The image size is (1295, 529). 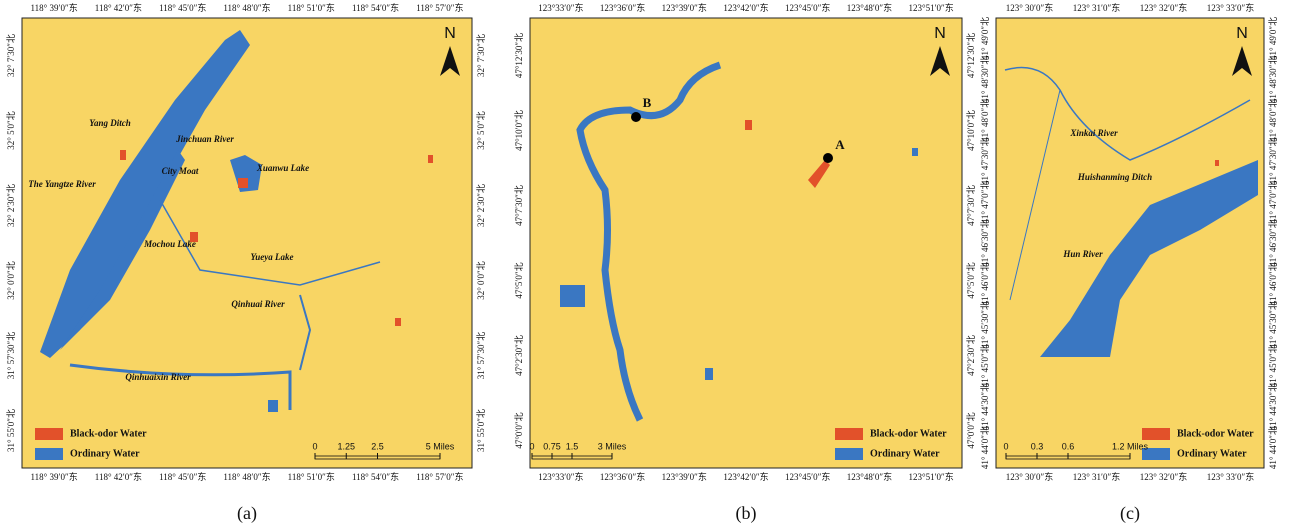 I want to click on scale-label: 3 Miles, so click(x=612, y=446).